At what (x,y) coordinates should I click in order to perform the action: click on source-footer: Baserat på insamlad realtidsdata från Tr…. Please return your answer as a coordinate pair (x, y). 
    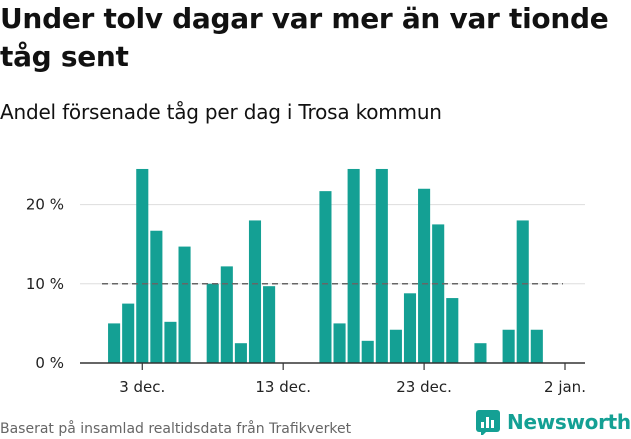
    Looking at the image, I should click on (176, 429).